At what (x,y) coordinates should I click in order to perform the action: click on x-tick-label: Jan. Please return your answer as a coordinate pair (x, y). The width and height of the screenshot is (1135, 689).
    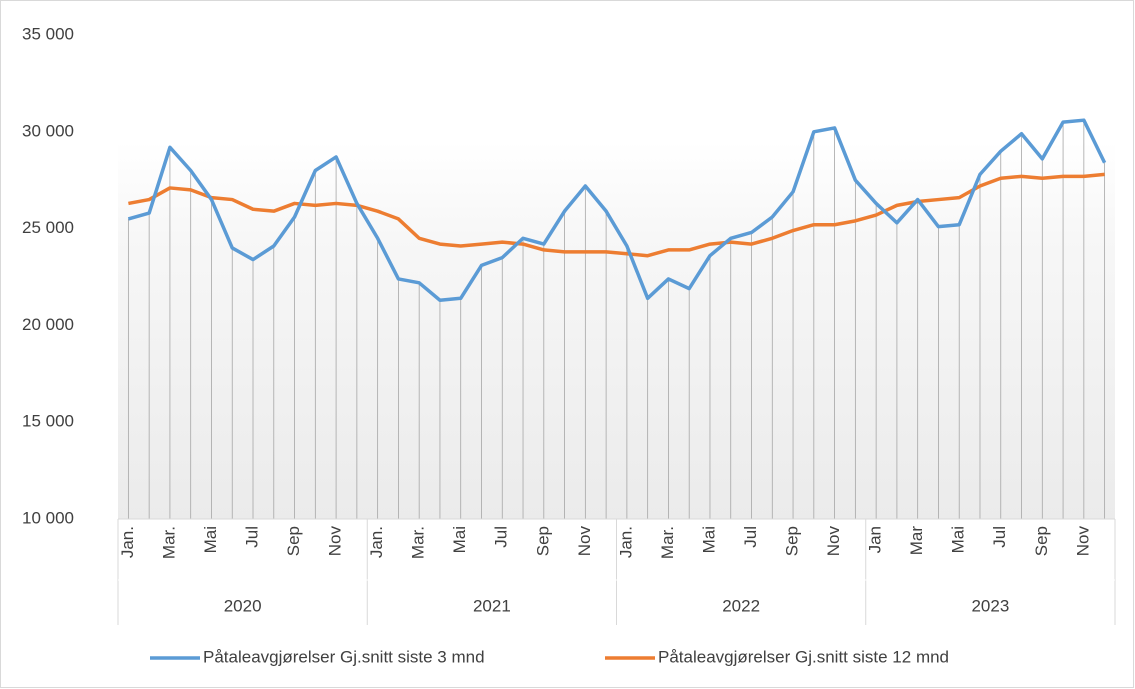
    Looking at the image, I should click on (875, 539).